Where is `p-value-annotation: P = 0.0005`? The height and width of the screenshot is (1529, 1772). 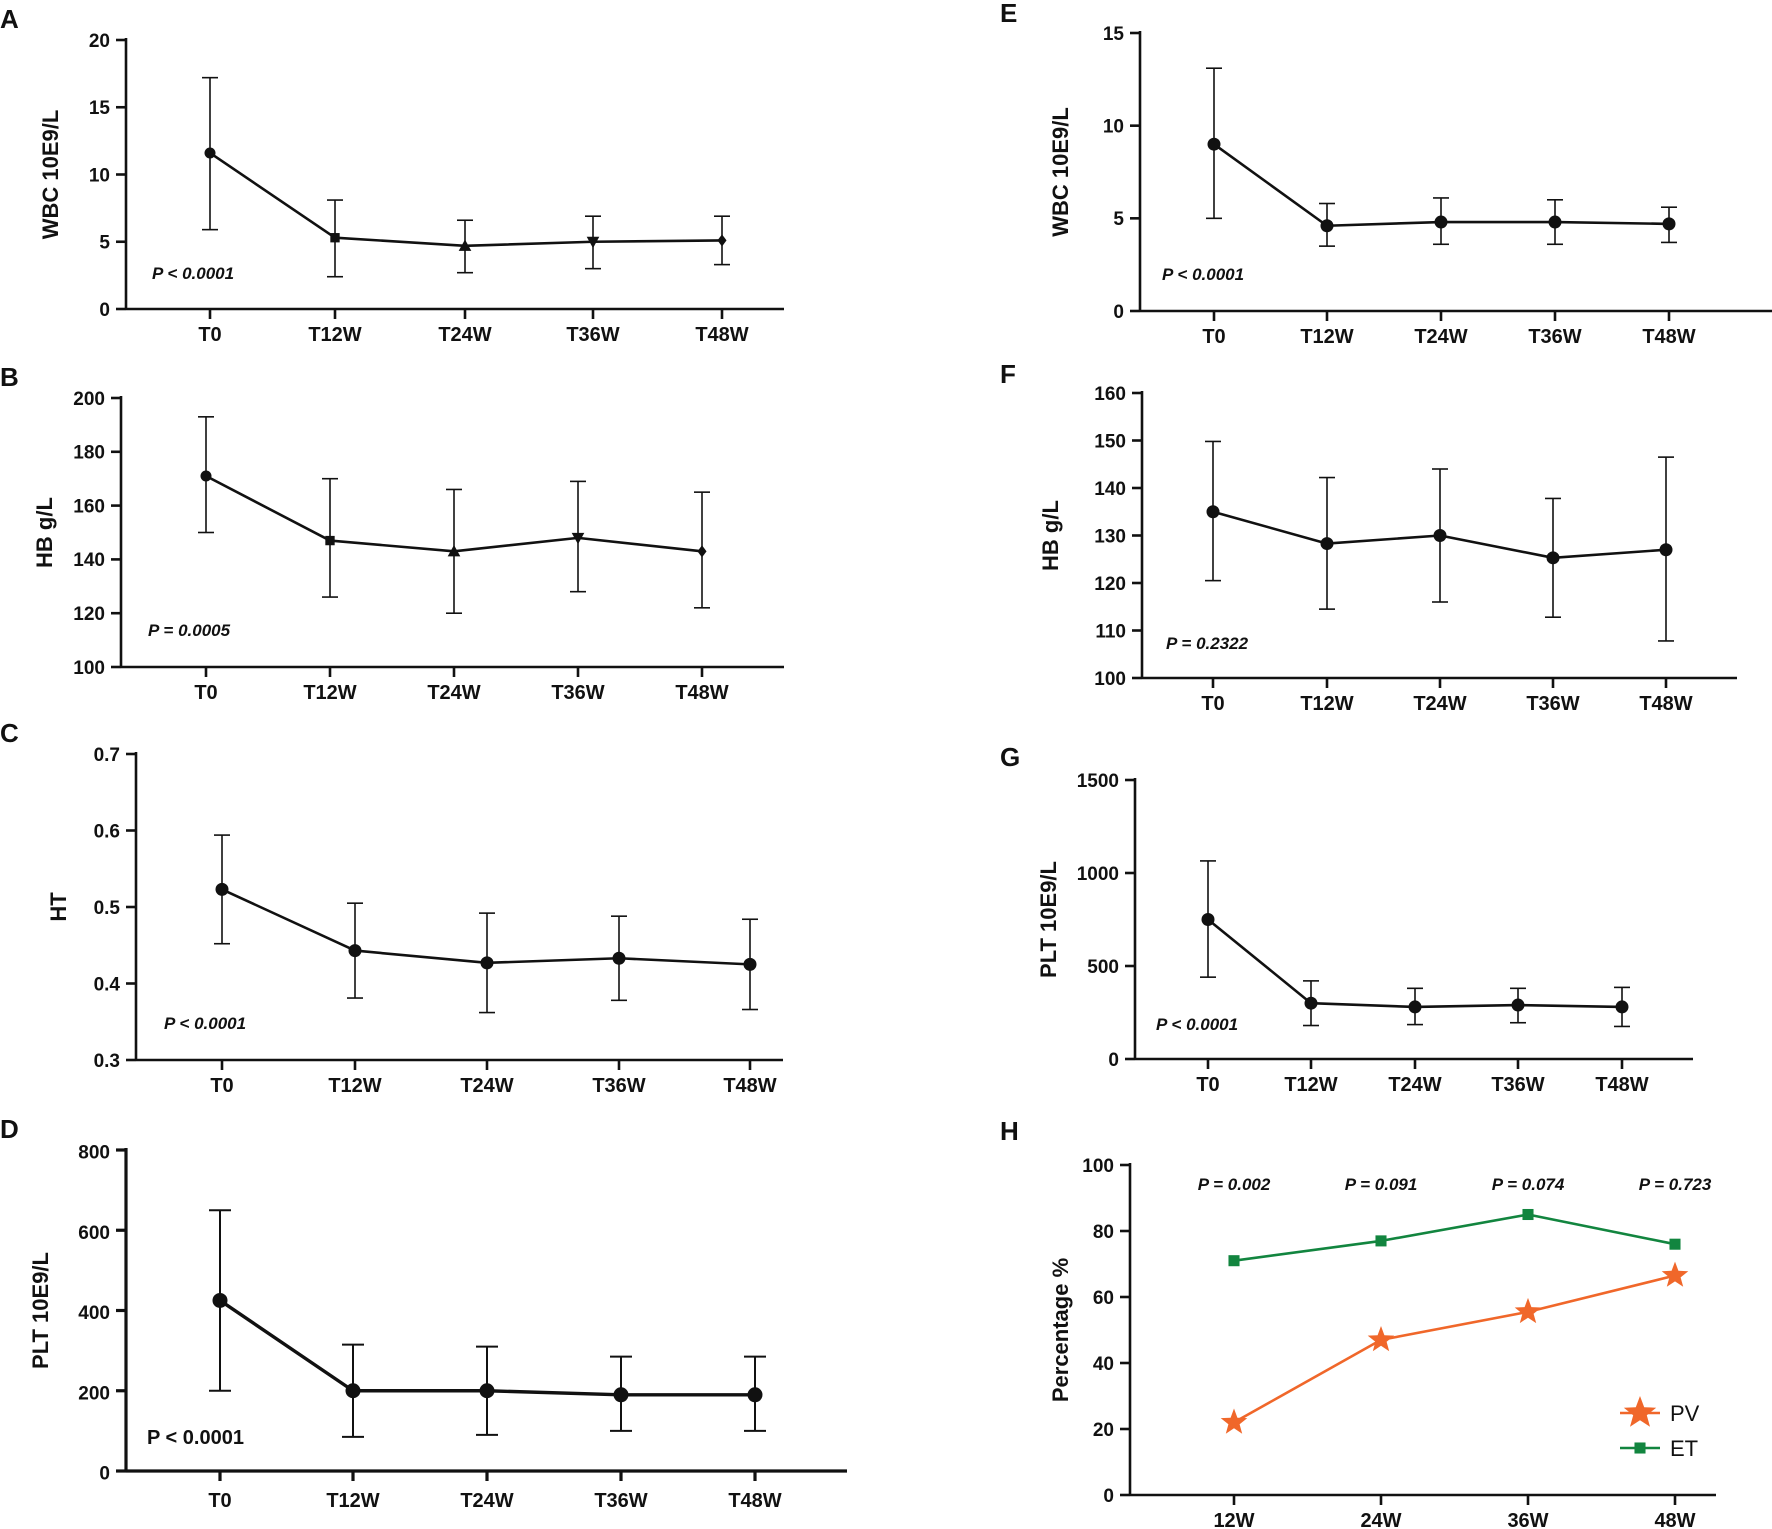 p-value-annotation: P = 0.0005 is located at coordinates (189, 630).